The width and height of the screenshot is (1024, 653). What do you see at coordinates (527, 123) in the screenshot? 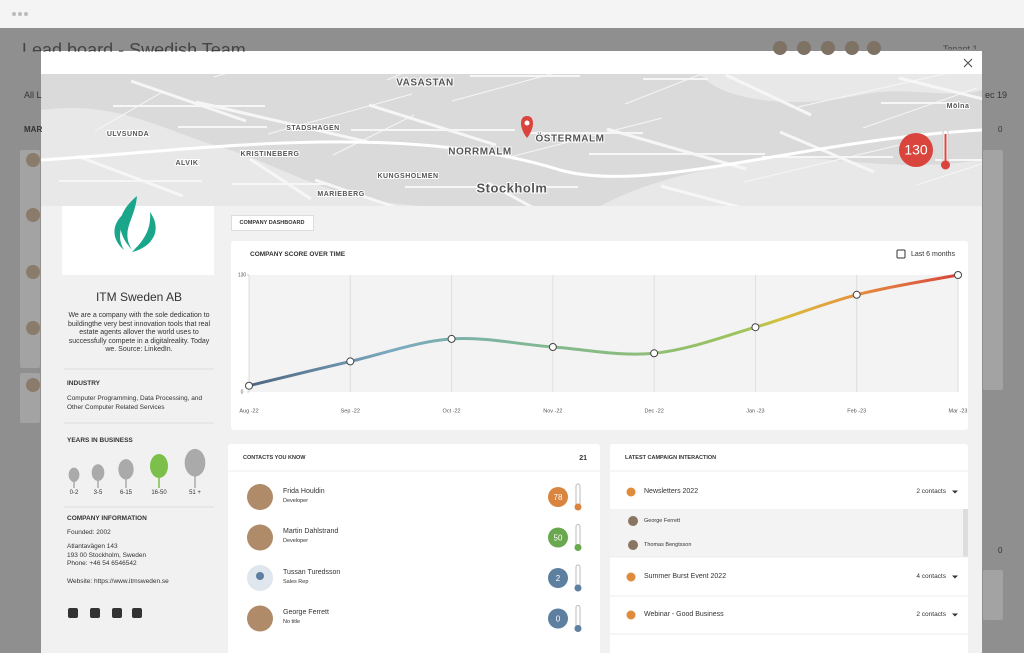
I see `map-pin-dot` at bounding box center [527, 123].